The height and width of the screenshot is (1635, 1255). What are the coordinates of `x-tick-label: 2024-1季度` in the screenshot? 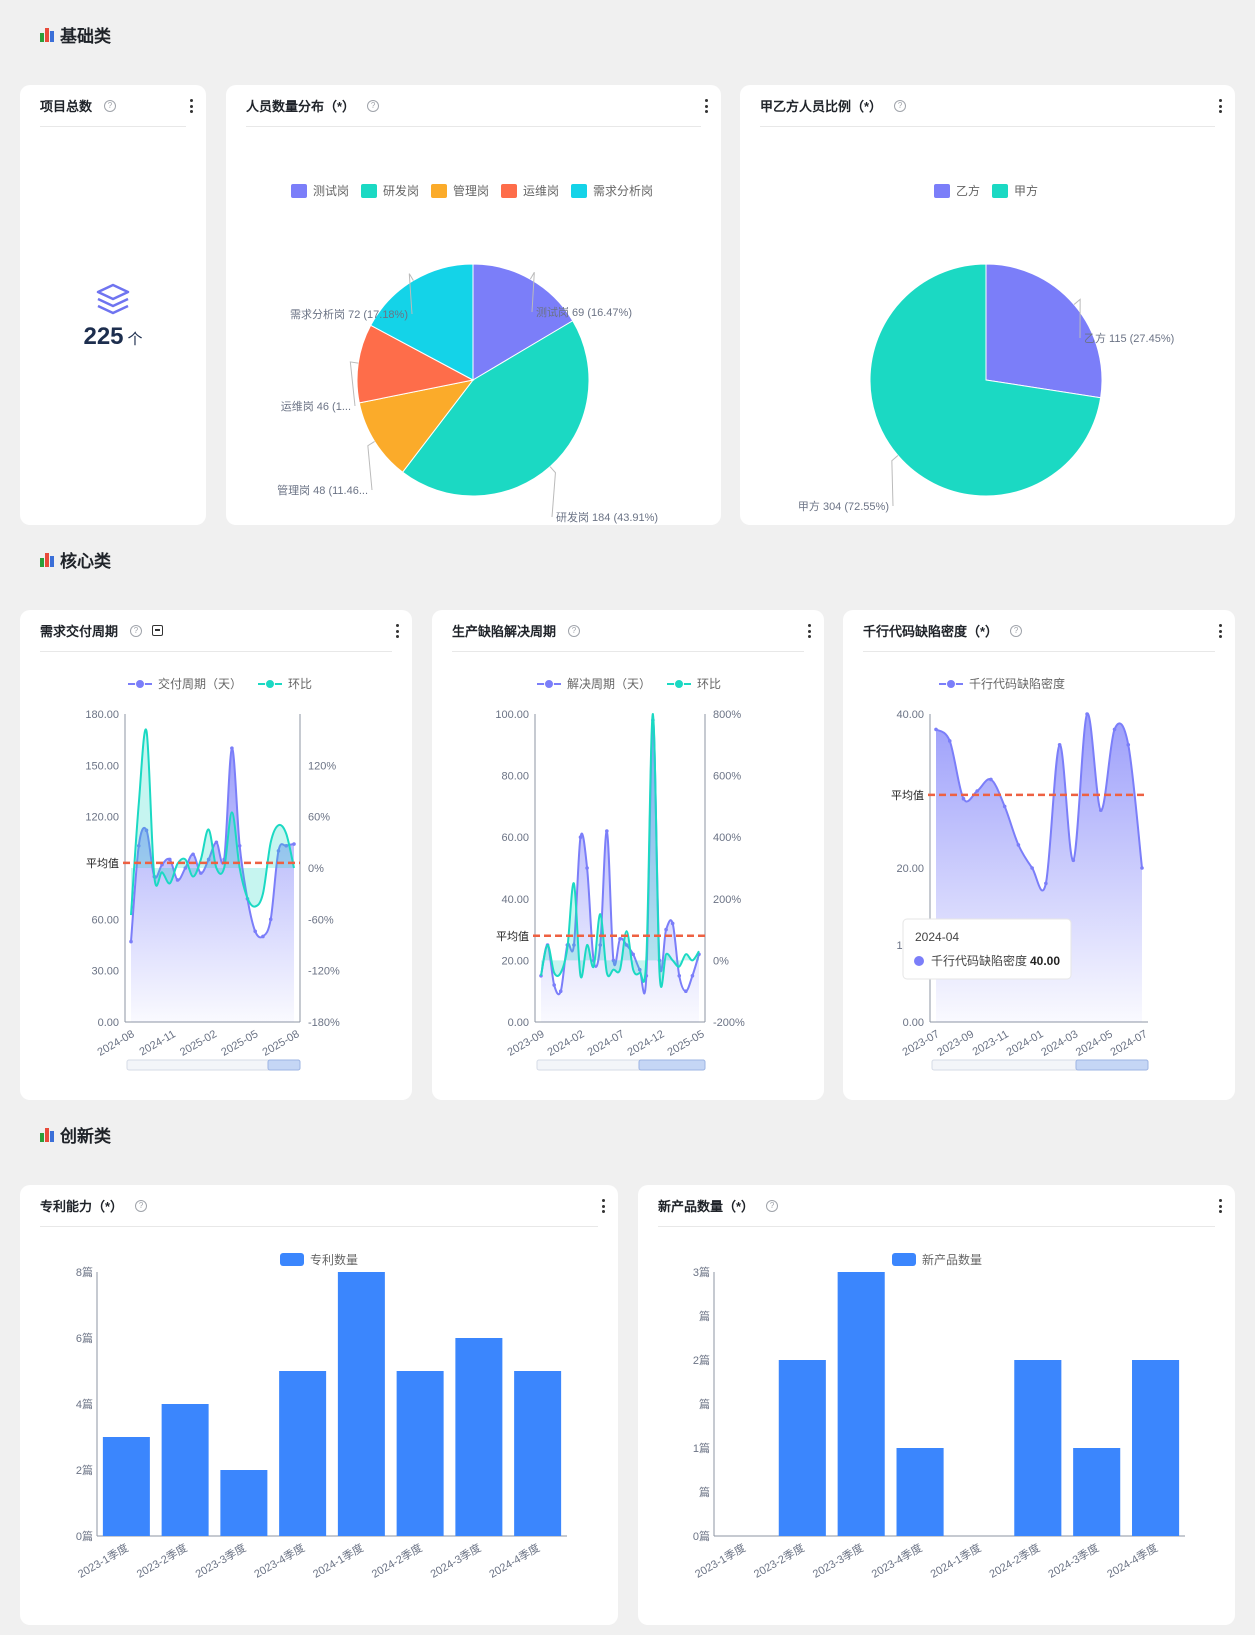 It's located at (956, 1560).